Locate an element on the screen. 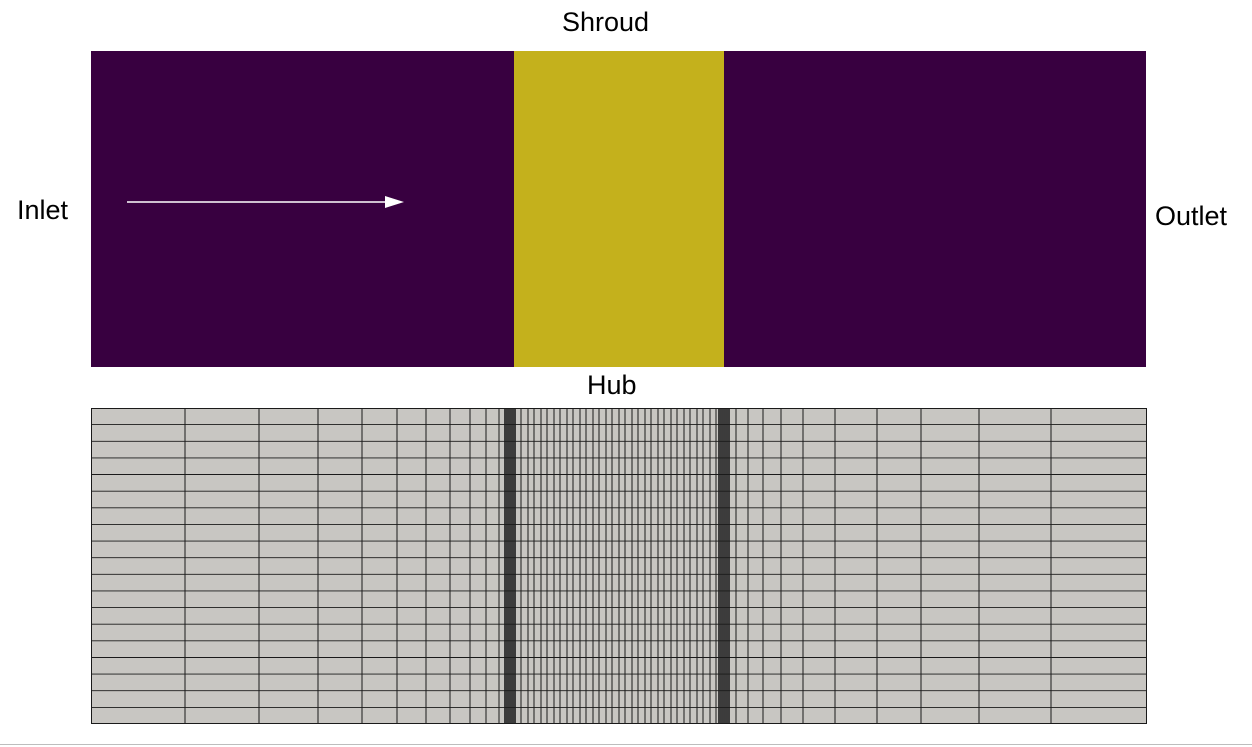 The height and width of the screenshot is (747, 1252). bottom-divider is located at coordinates (626, 744).